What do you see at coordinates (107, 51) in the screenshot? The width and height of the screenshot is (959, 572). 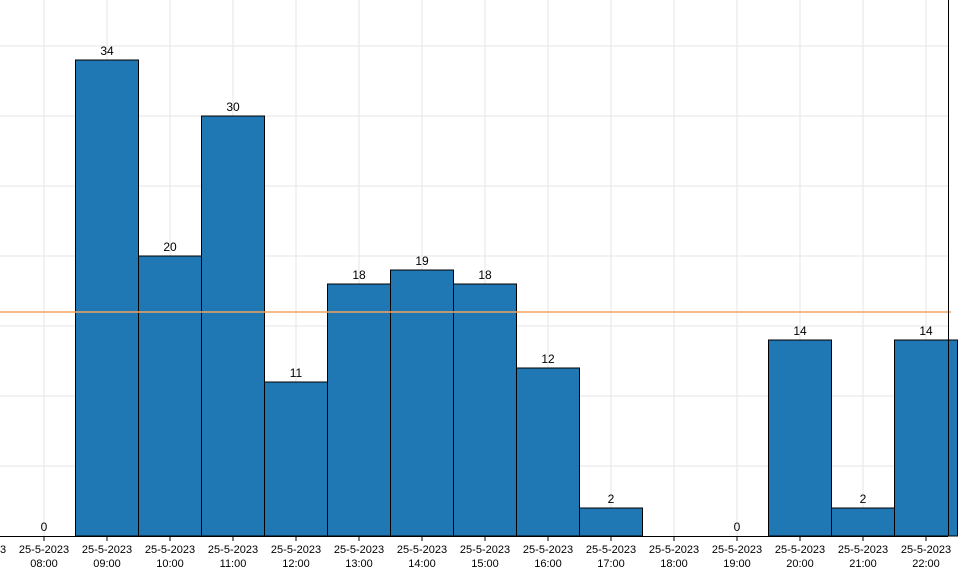 I see `bar-value-label: 34` at bounding box center [107, 51].